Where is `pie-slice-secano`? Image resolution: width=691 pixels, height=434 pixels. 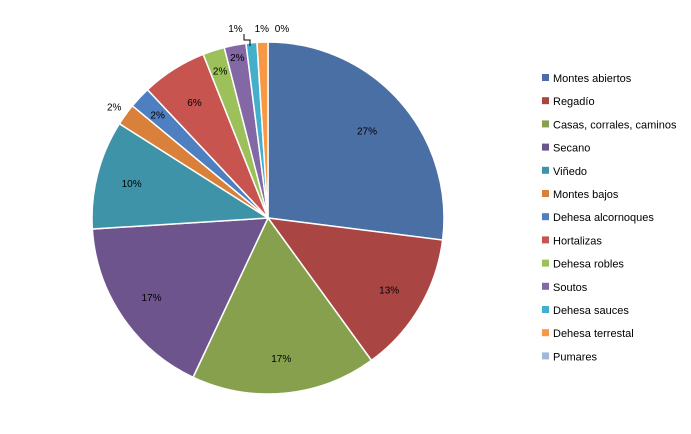
pie-slice-secano is located at coordinates (180, 298).